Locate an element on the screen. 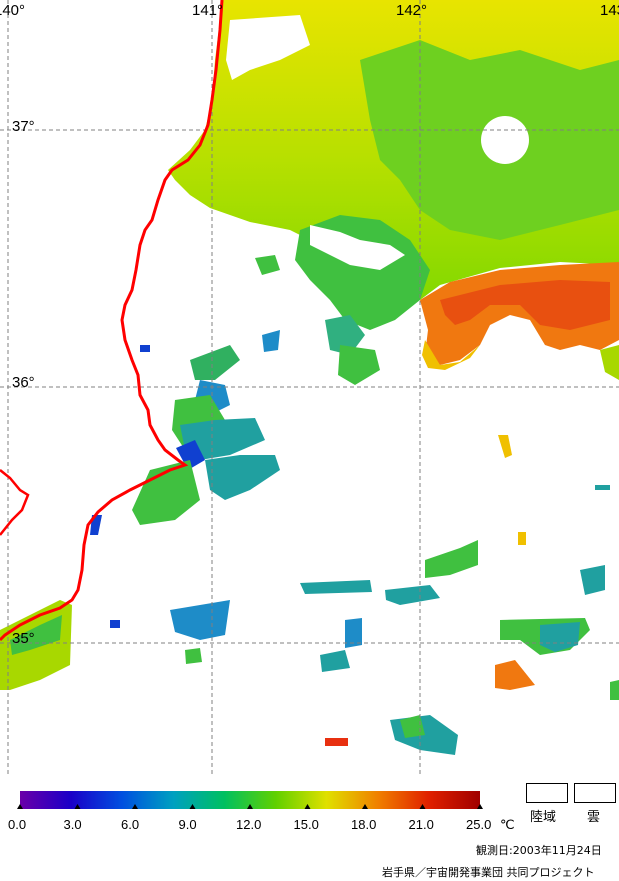  coastline-island is located at coordinates (15, 502).